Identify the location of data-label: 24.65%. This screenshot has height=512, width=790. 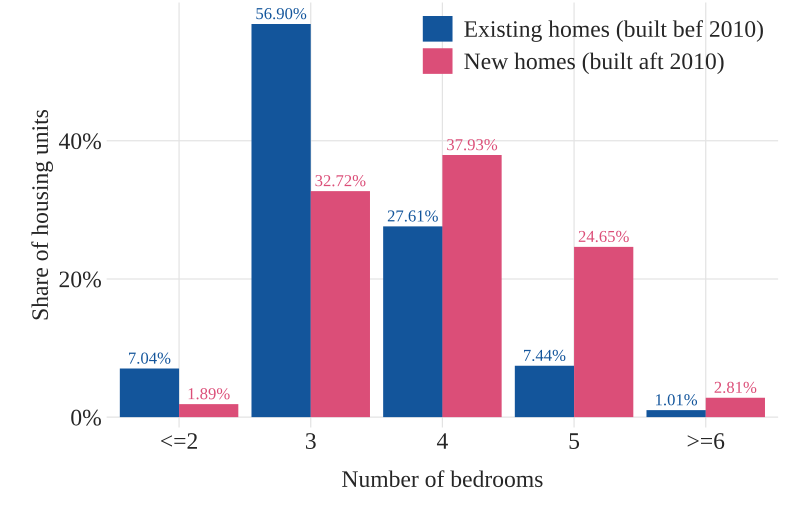
(603, 236).